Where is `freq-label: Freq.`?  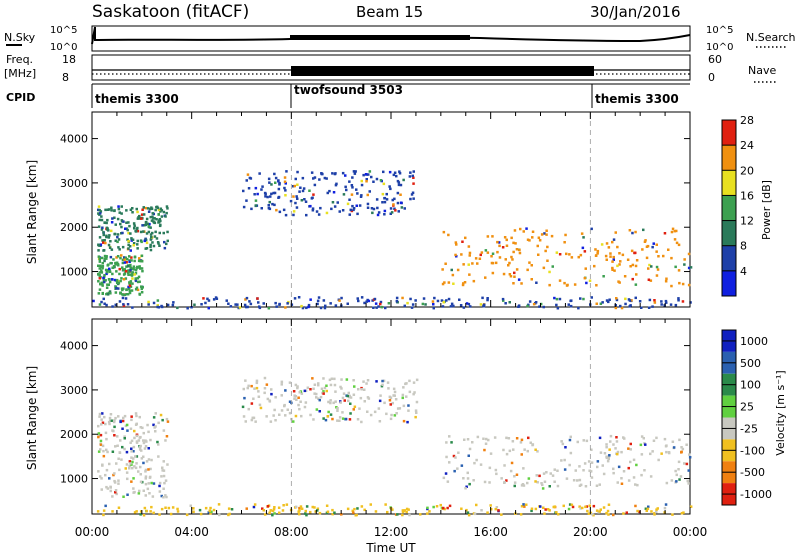
freq-label: Freq. is located at coordinates (19, 59).